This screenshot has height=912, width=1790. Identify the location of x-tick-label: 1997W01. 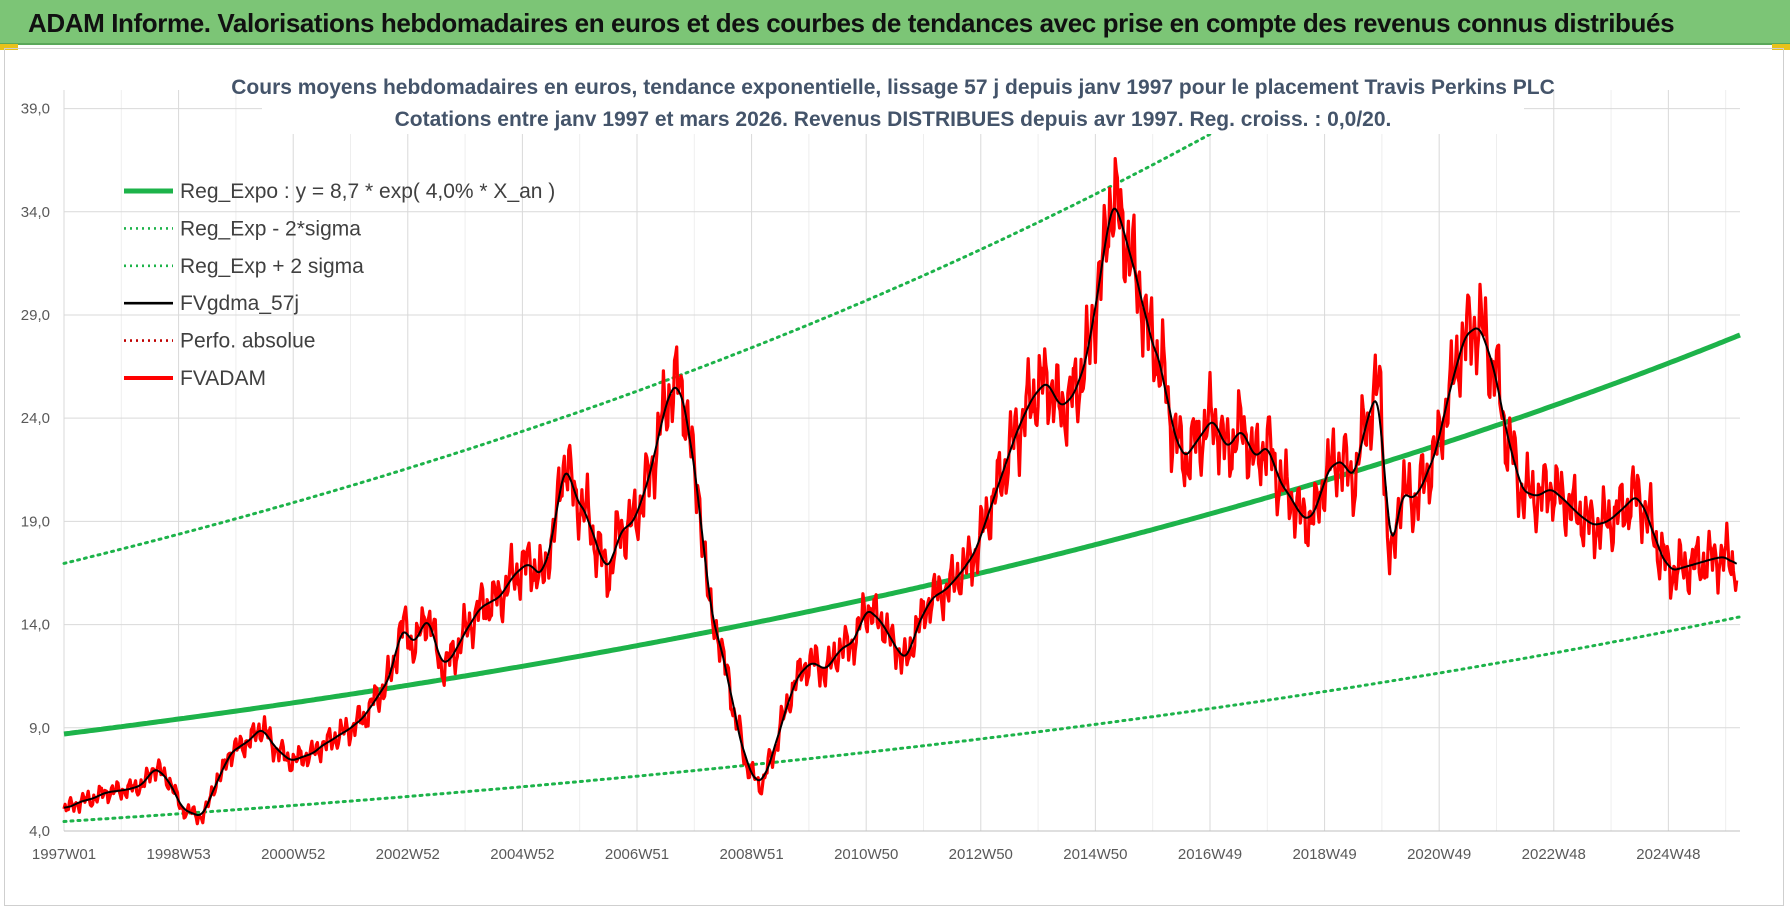
(64, 854).